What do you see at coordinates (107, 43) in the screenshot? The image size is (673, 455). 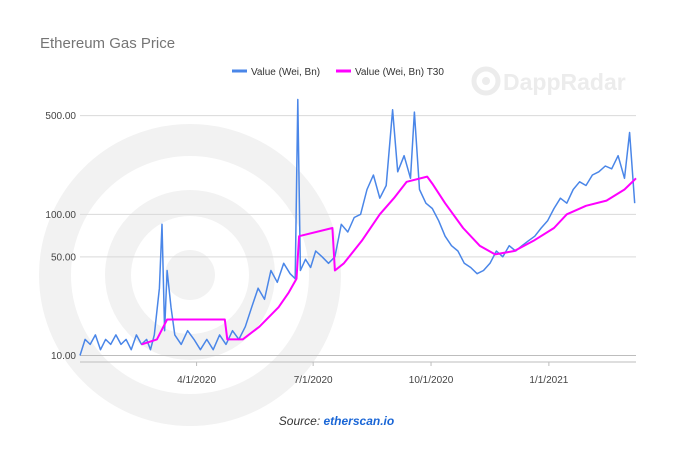 I see `chart-title: Ethereum Gas Price` at bounding box center [107, 43].